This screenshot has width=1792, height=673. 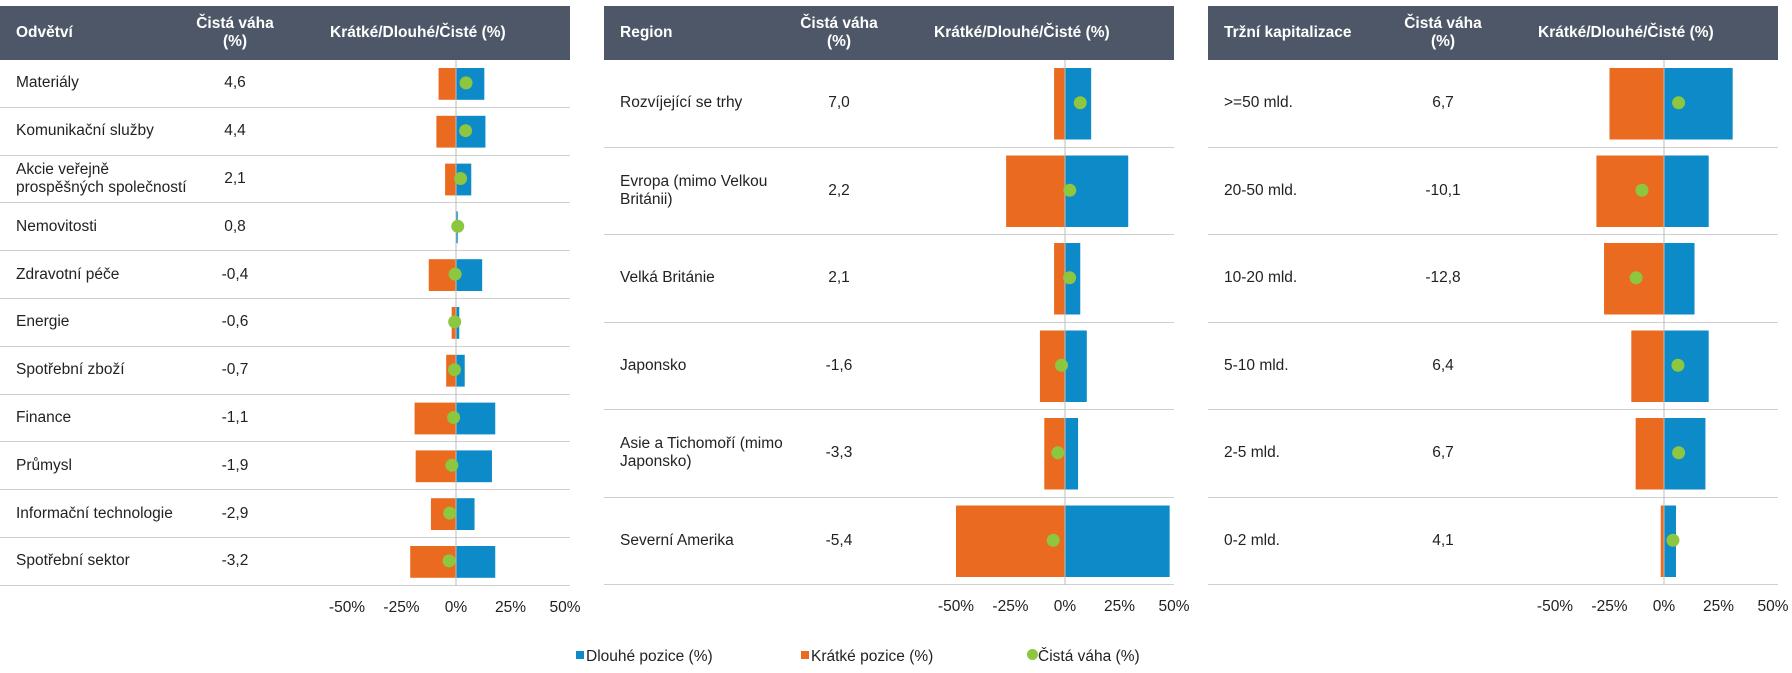 What do you see at coordinates (839, 103) in the screenshot?
I see `row-net-weight: 7,0` at bounding box center [839, 103].